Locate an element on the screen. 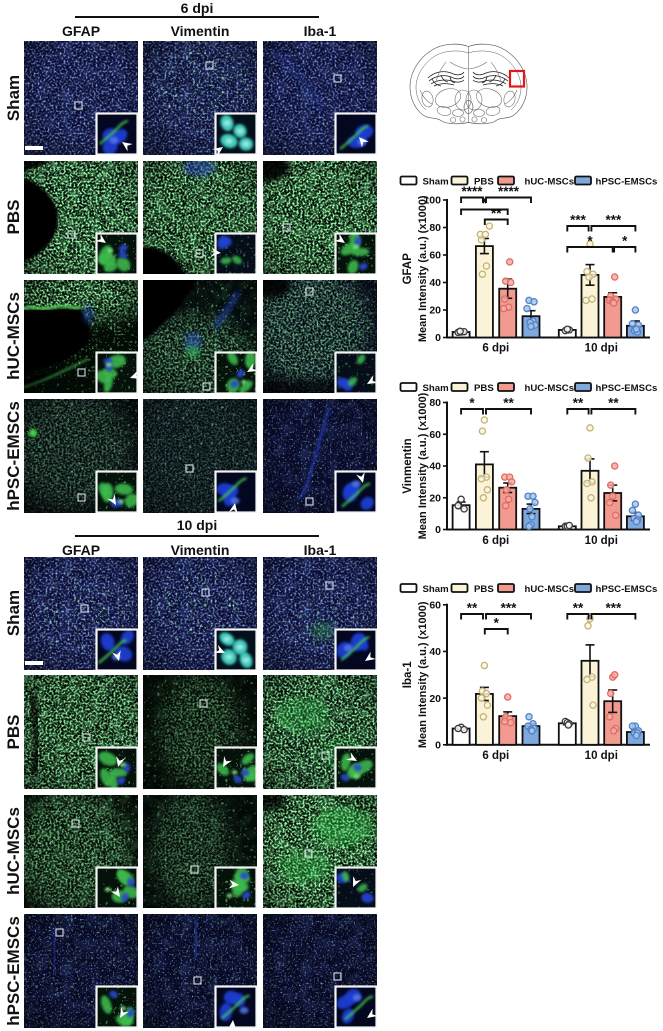  svg-text: Iba-1 is located at coordinates (408, 674).